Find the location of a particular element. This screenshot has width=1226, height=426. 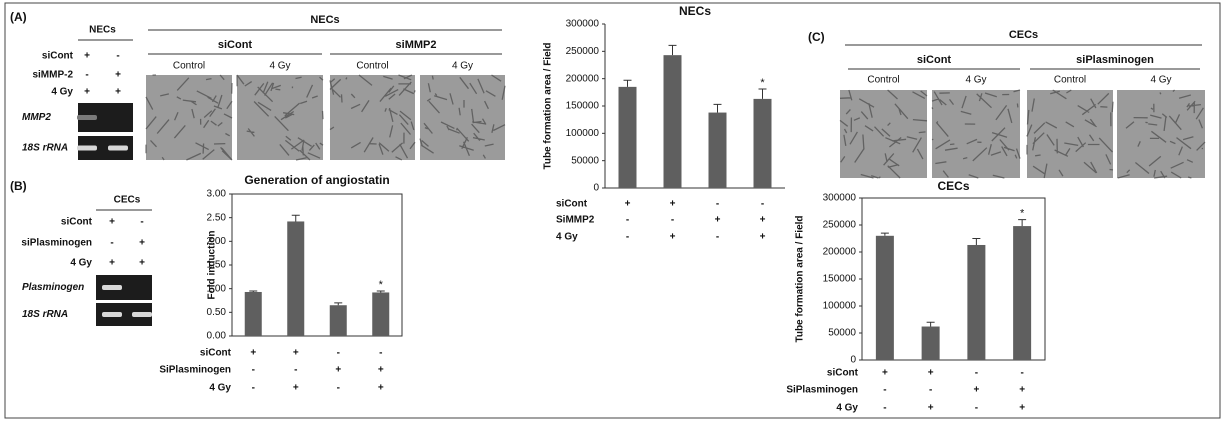

panel-label: (C) is located at coordinates (816, 37).